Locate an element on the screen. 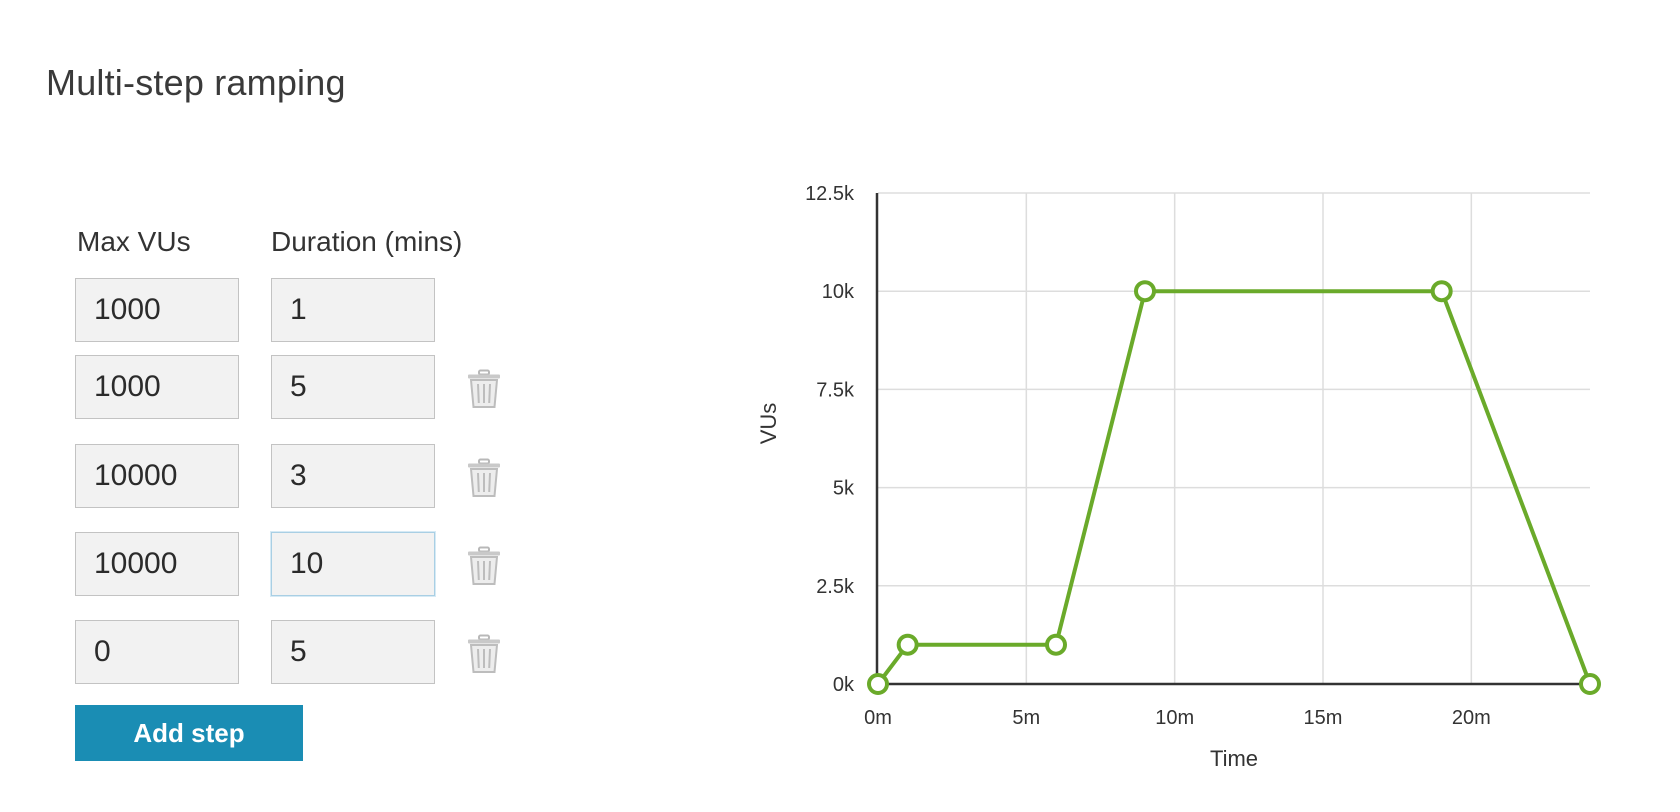 The width and height of the screenshot is (1680, 812). x-tick-label: 5m is located at coordinates (1026, 718).